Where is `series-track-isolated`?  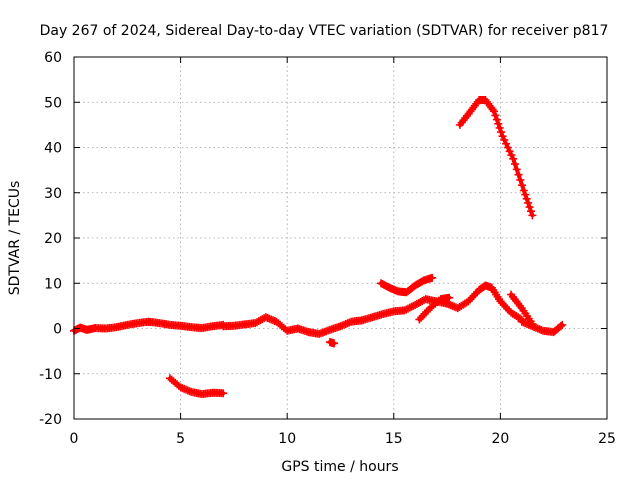 series-track-isolated is located at coordinates (332, 343).